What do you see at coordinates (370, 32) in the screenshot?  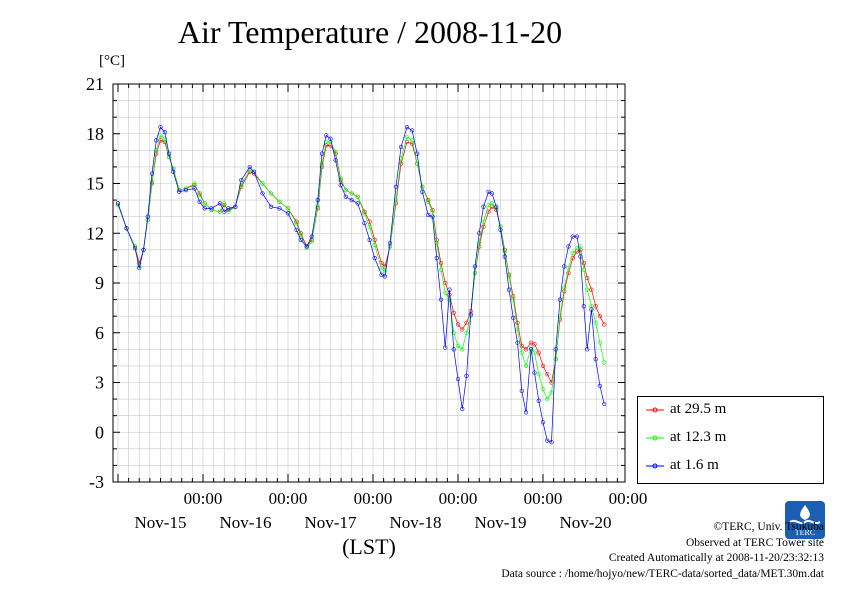 I see `chart-title: Air Temperature / 2008-11-20` at bounding box center [370, 32].